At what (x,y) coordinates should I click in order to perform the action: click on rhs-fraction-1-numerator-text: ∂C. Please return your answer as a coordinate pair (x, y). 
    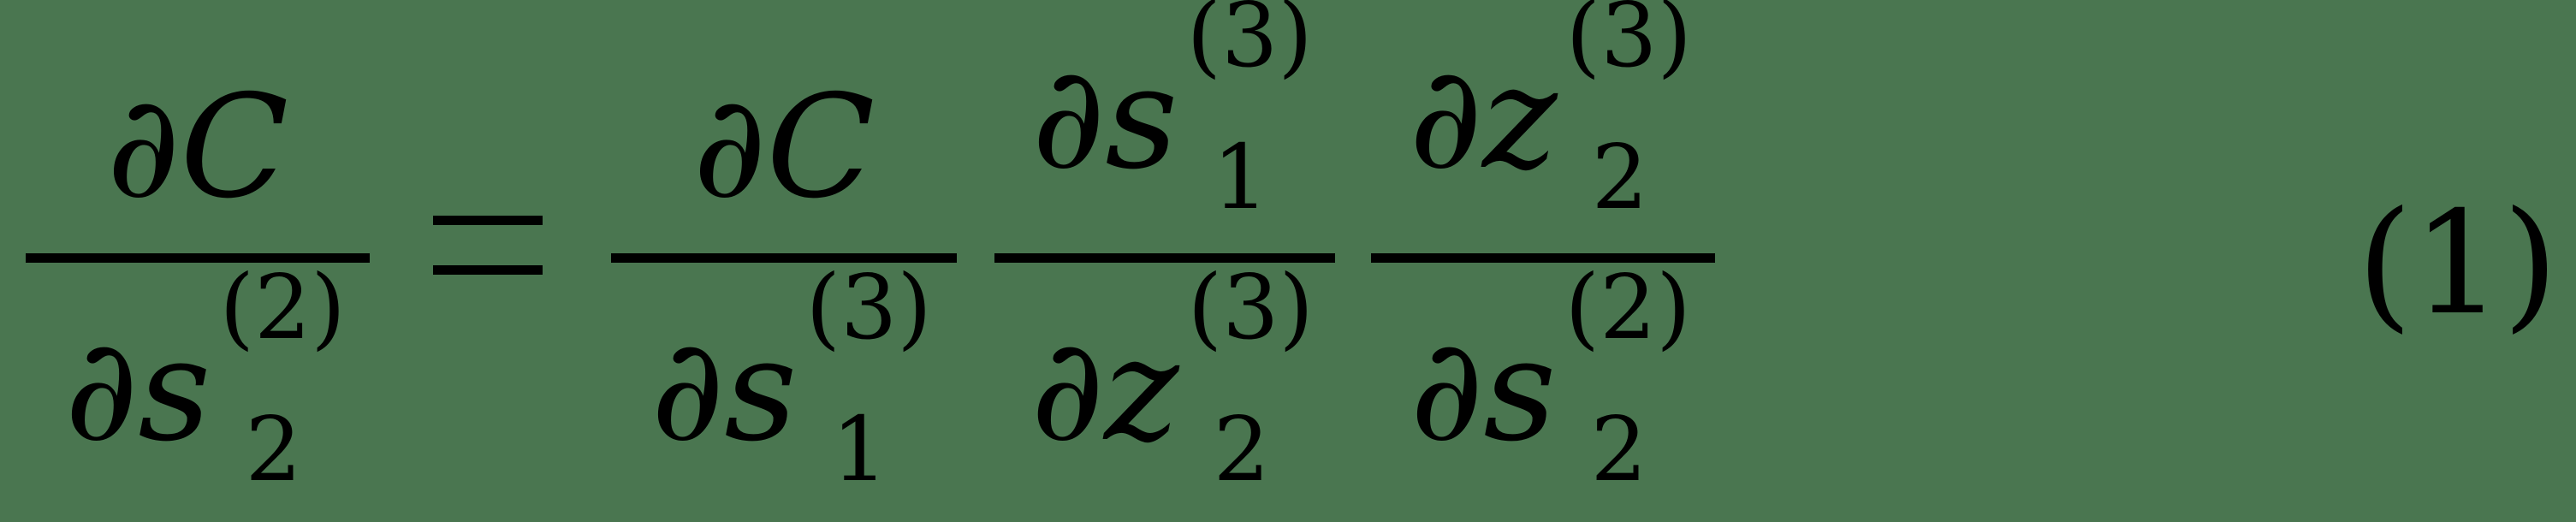
    Looking at the image, I should click on (783, 147).